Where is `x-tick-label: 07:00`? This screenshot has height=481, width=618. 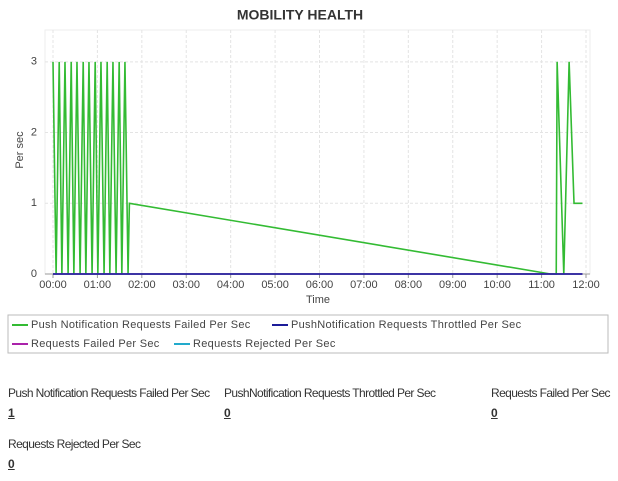 x-tick-label: 07:00 is located at coordinates (364, 285).